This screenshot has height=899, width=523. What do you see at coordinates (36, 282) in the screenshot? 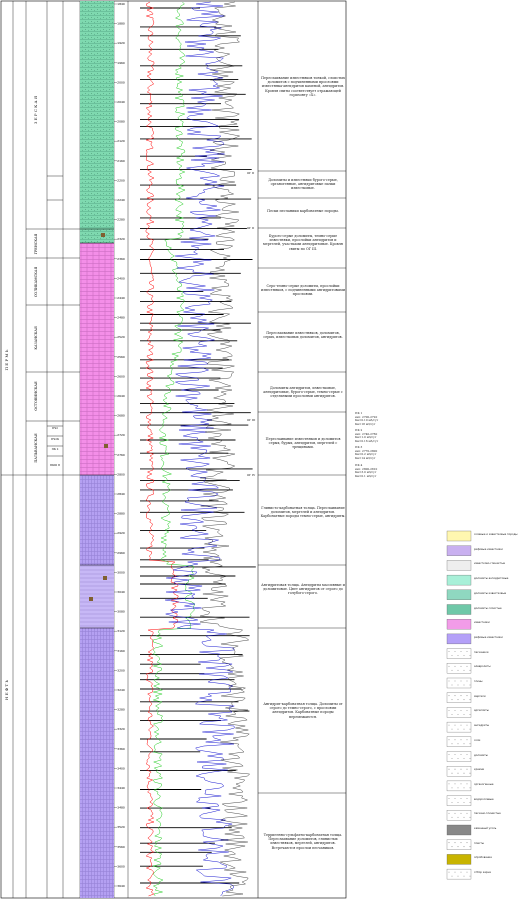
I see `stage-label: СОЛИКАМСКАЯ` at bounding box center [36, 282].